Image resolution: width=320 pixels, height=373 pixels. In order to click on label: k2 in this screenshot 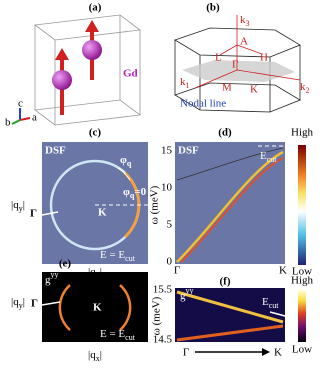, I will do `click(305, 88)`.